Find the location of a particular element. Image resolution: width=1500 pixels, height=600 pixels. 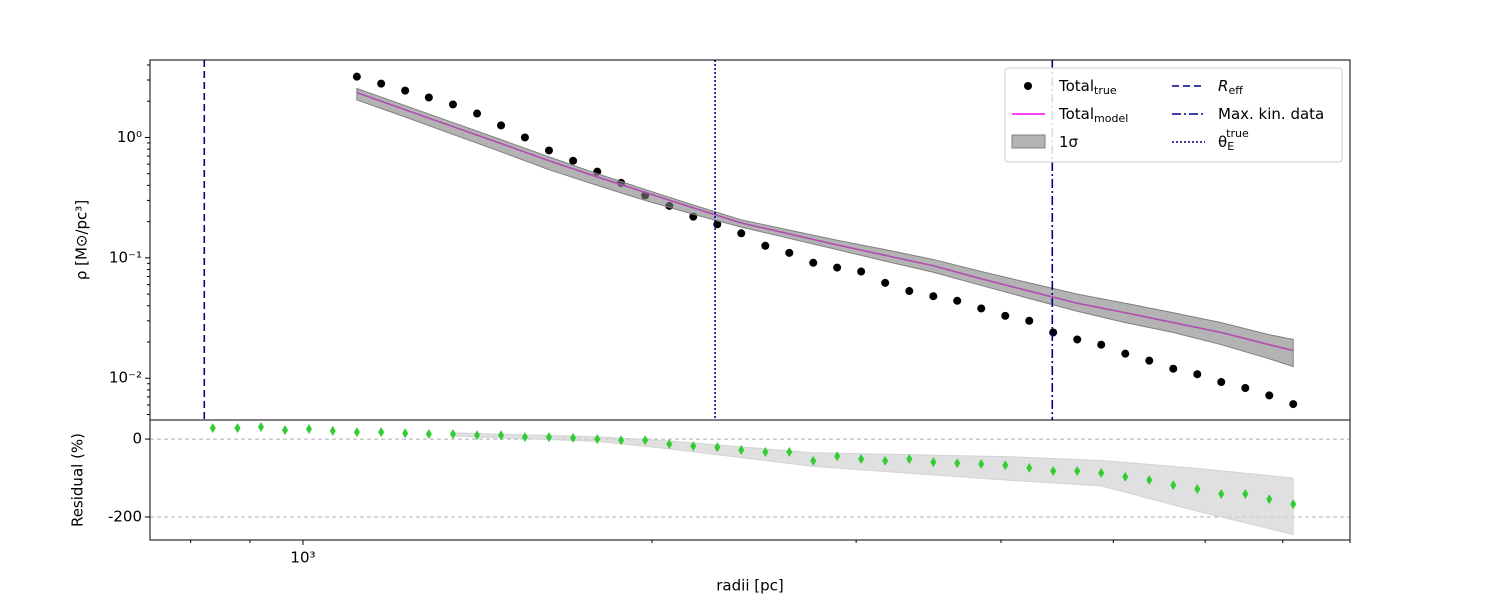

legend-label: Totalmodel is located at coordinates (1093, 115).